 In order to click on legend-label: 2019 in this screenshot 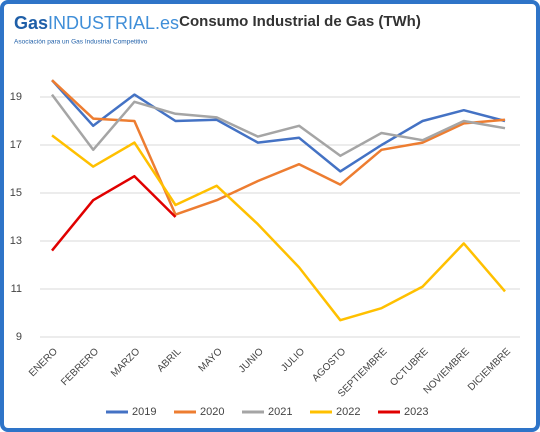, I will do `click(144, 412)`.